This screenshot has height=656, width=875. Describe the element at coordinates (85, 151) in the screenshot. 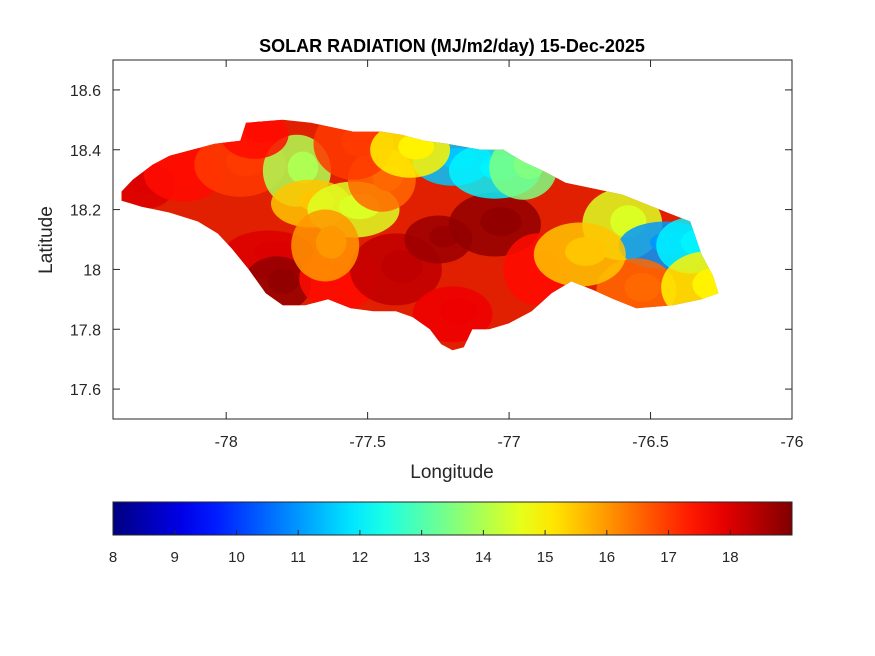

I see `y-tick-label: 18.4` at that location.